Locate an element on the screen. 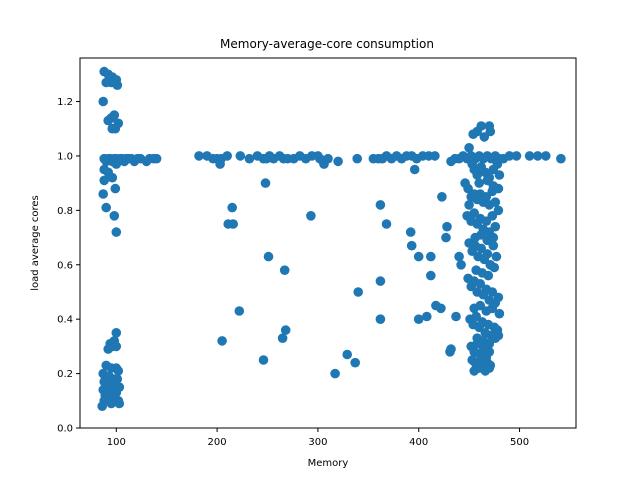 The image size is (640, 480). x-tick-label: 200 is located at coordinates (217, 442).